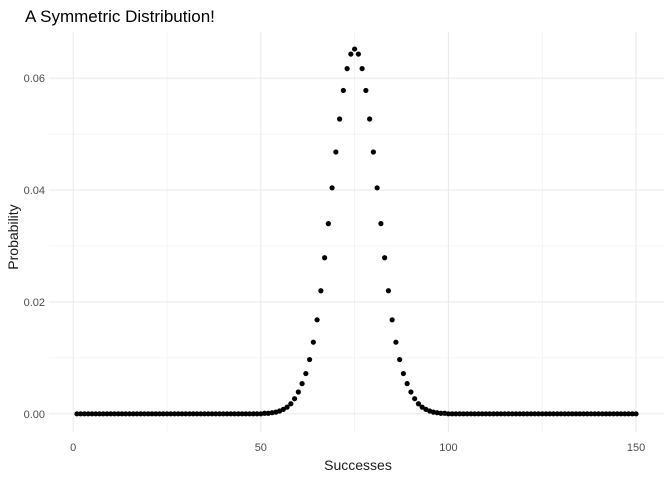  Describe the element at coordinates (636, 448) in the screenshot. I see `x-tick-label: 150` at that location.